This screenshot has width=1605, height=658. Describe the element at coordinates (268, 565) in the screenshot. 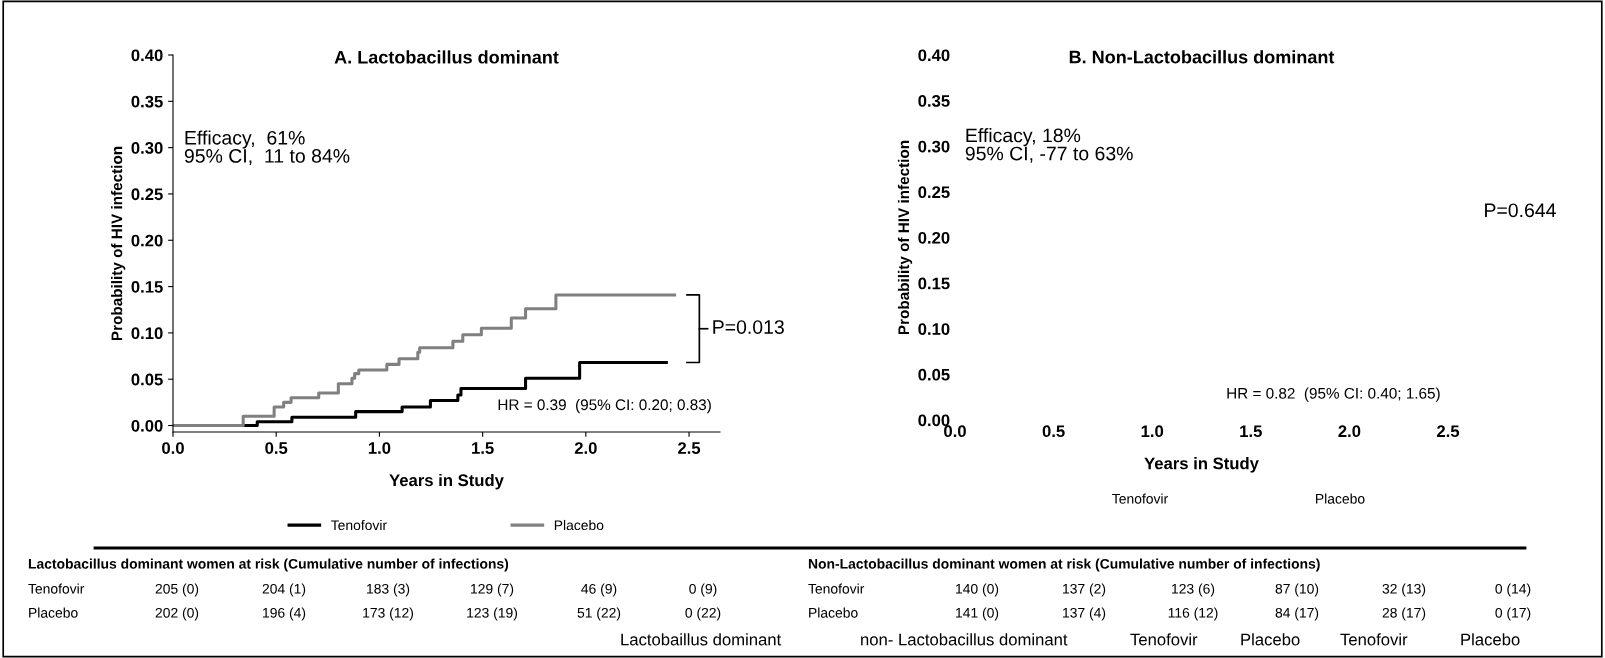

I see `text: Lactobacillus dominant women at risk (Cumulative number of infections)` at that location.